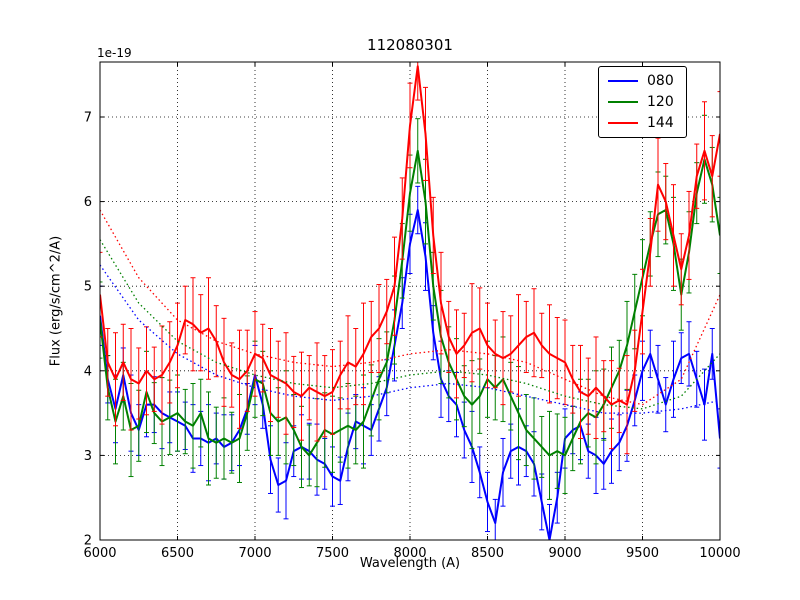 This screenshot has height=600, width=800. What do you see at coordinates (642, 553) in the screenshot?
I see `x-tick-label-9500: 9500` at bounding box center [642, 553].